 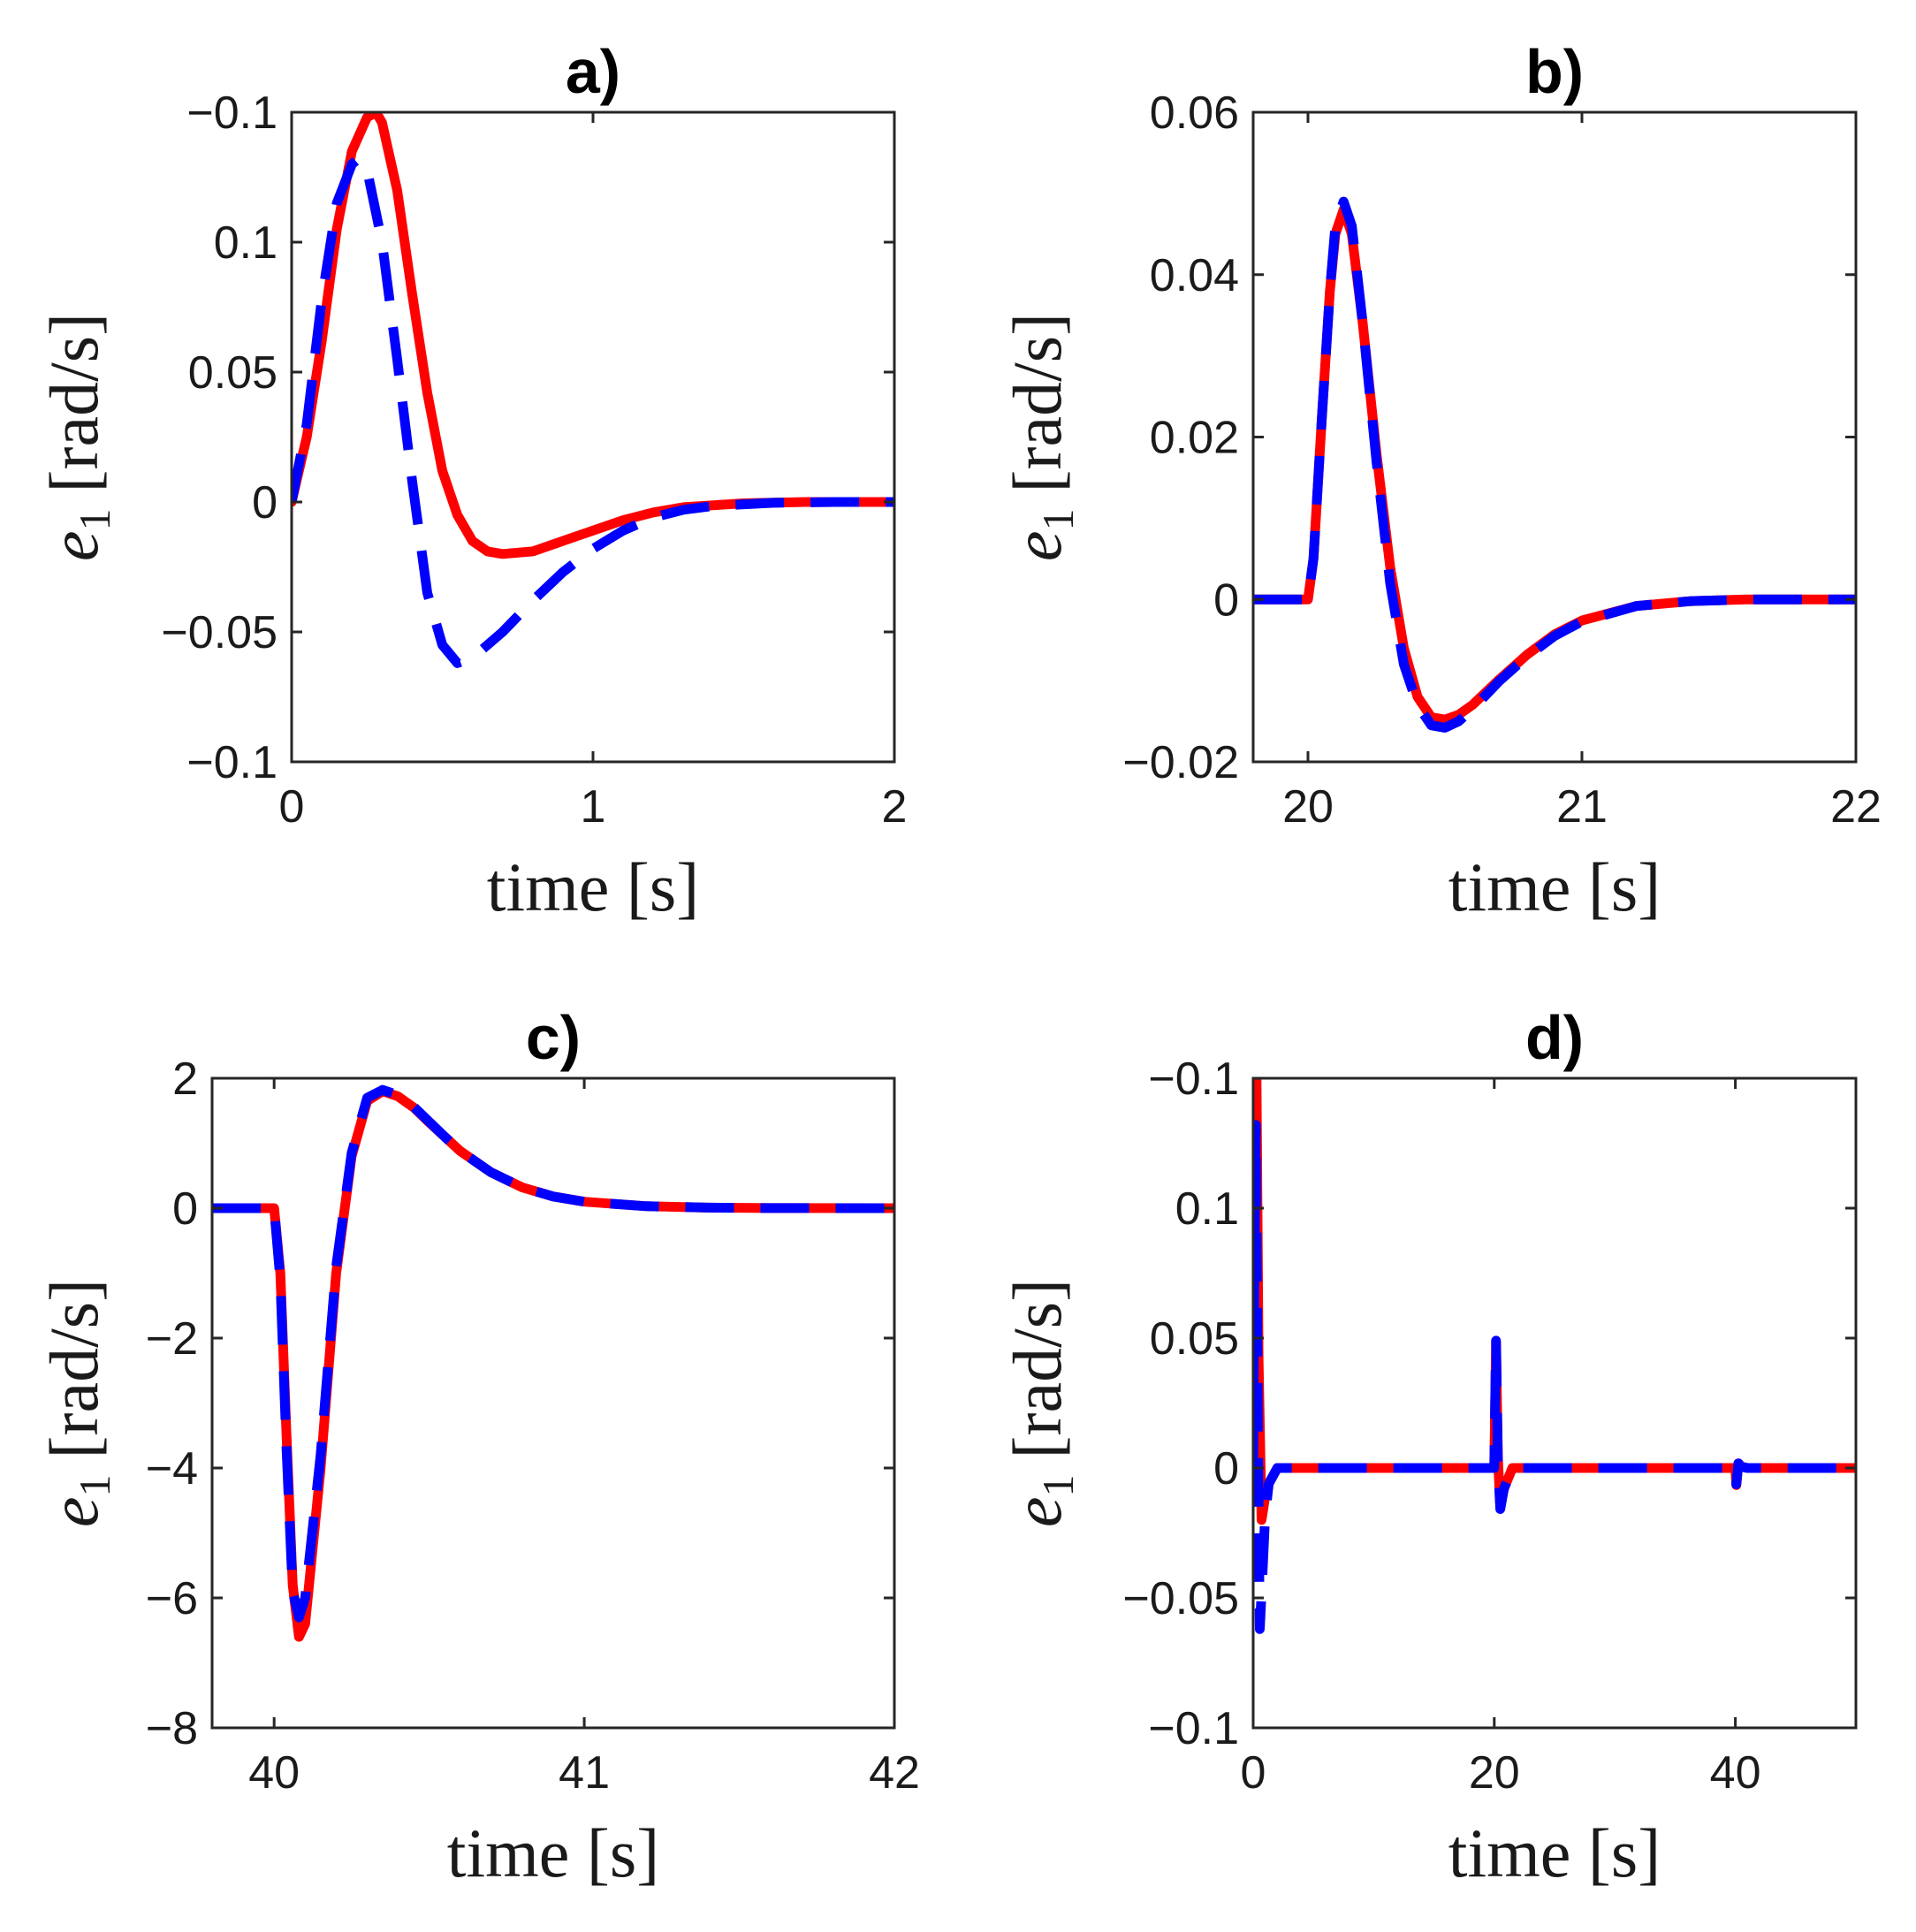 I want to click on panel-b-series-solid, so click(x=1554, y=465).